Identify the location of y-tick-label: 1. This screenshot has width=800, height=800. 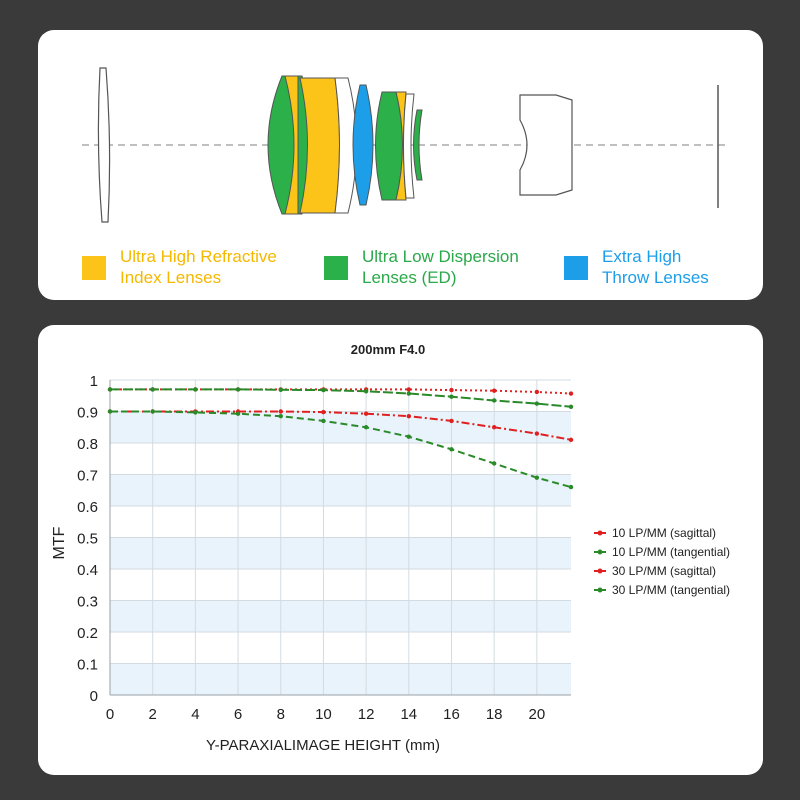
(94, 381).